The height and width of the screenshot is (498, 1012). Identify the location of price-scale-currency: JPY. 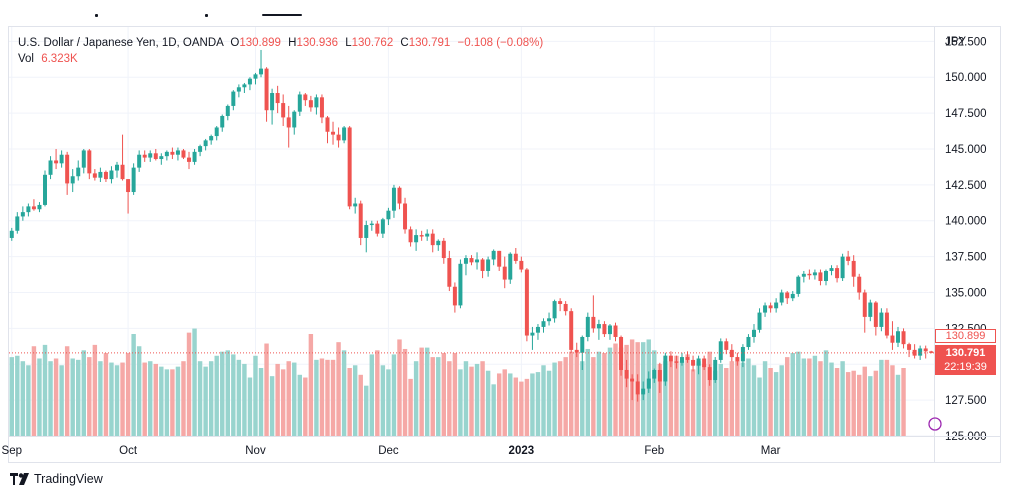
(955, 42).